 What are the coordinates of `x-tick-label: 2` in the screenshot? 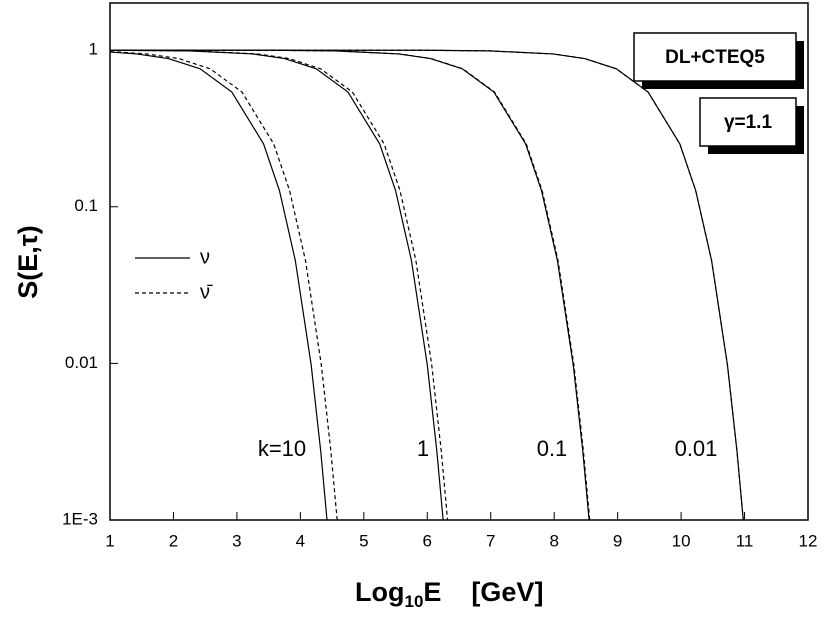 It's located at (173, 540).